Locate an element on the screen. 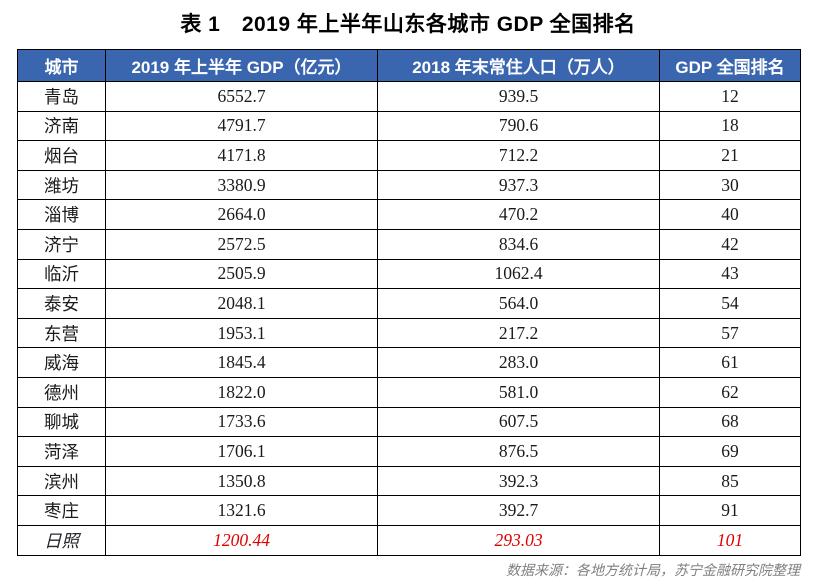 The height and width of the screenshot is (587, 816). cell-population: 1062.4 is located at coordinates (518, 274).